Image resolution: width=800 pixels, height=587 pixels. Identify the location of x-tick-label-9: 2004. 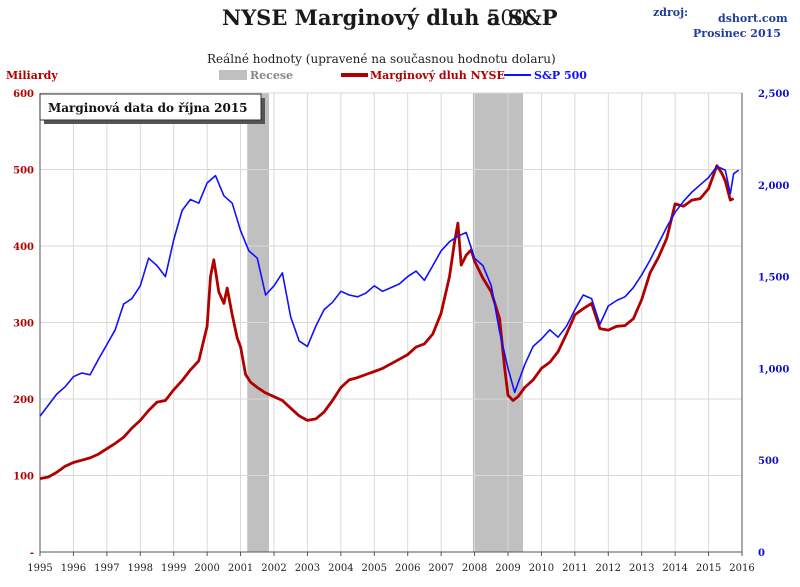
(340, 568).